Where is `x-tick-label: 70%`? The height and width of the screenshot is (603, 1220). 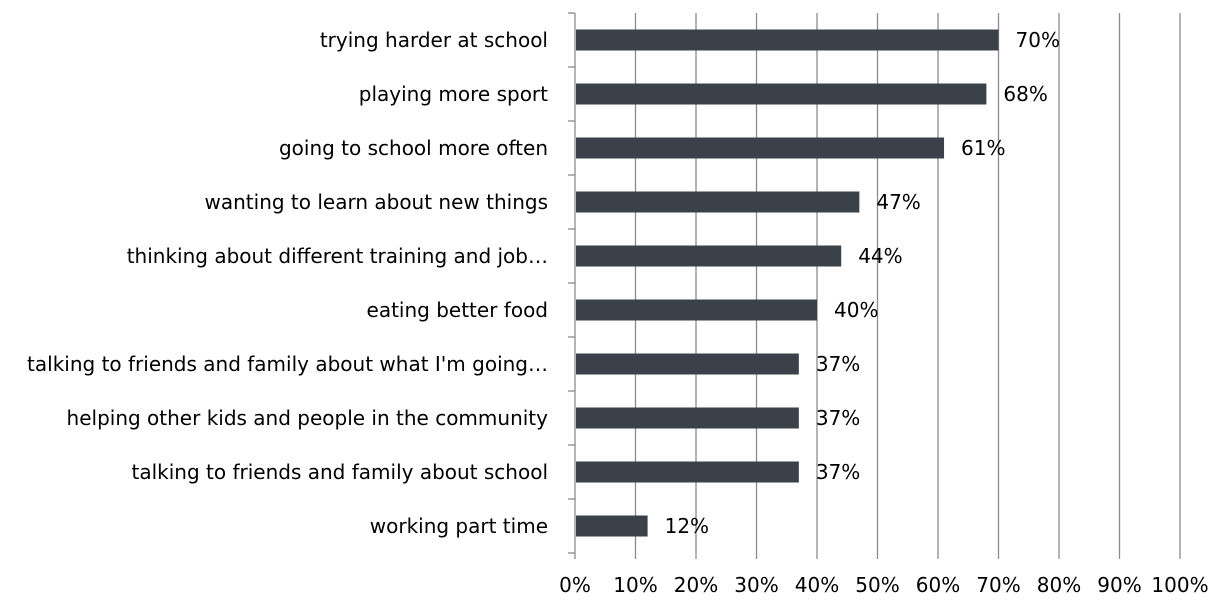
x-tick-label: 70% is located at coordinates (998, 585).